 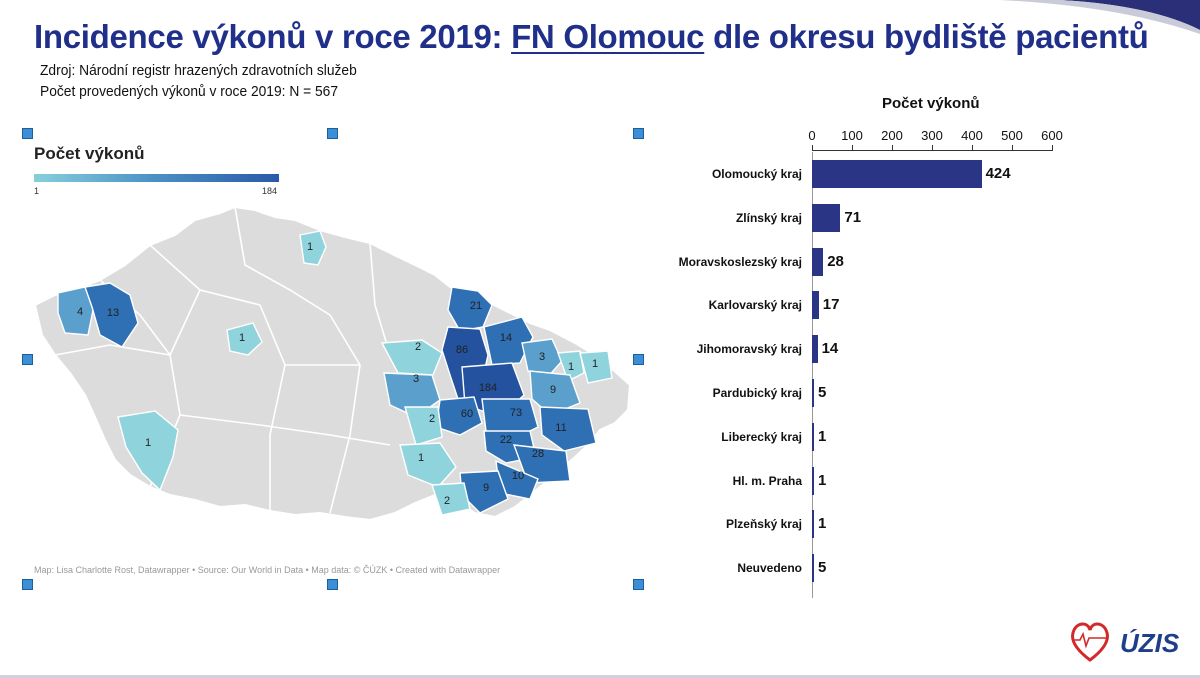 I want to click on bar-value-label: 71, so click(x=853, y=217).